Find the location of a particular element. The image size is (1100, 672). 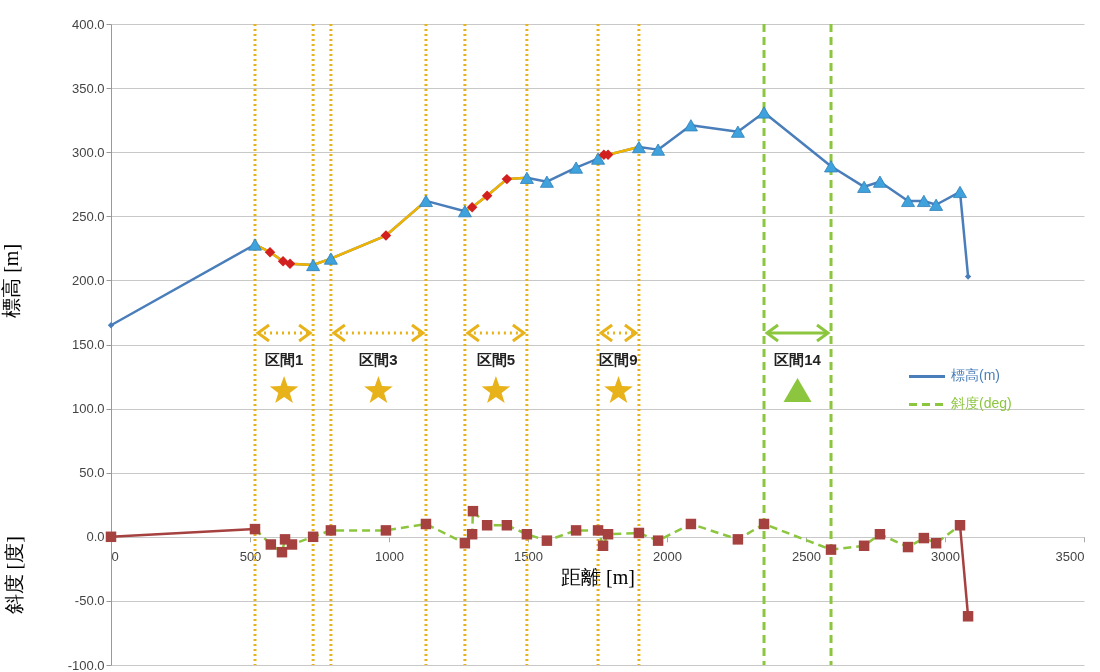

x-axis-title: 距離 [m] is located at coordinates (598, 577).